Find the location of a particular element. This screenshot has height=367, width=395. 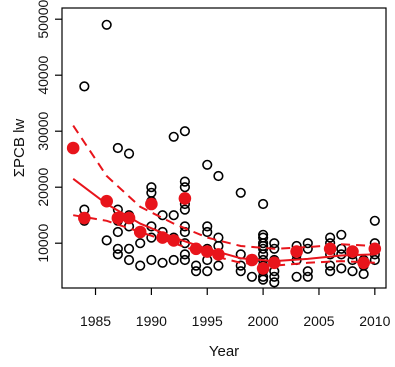

x-tick-label: 1985 is located at coordinates (95, 321).